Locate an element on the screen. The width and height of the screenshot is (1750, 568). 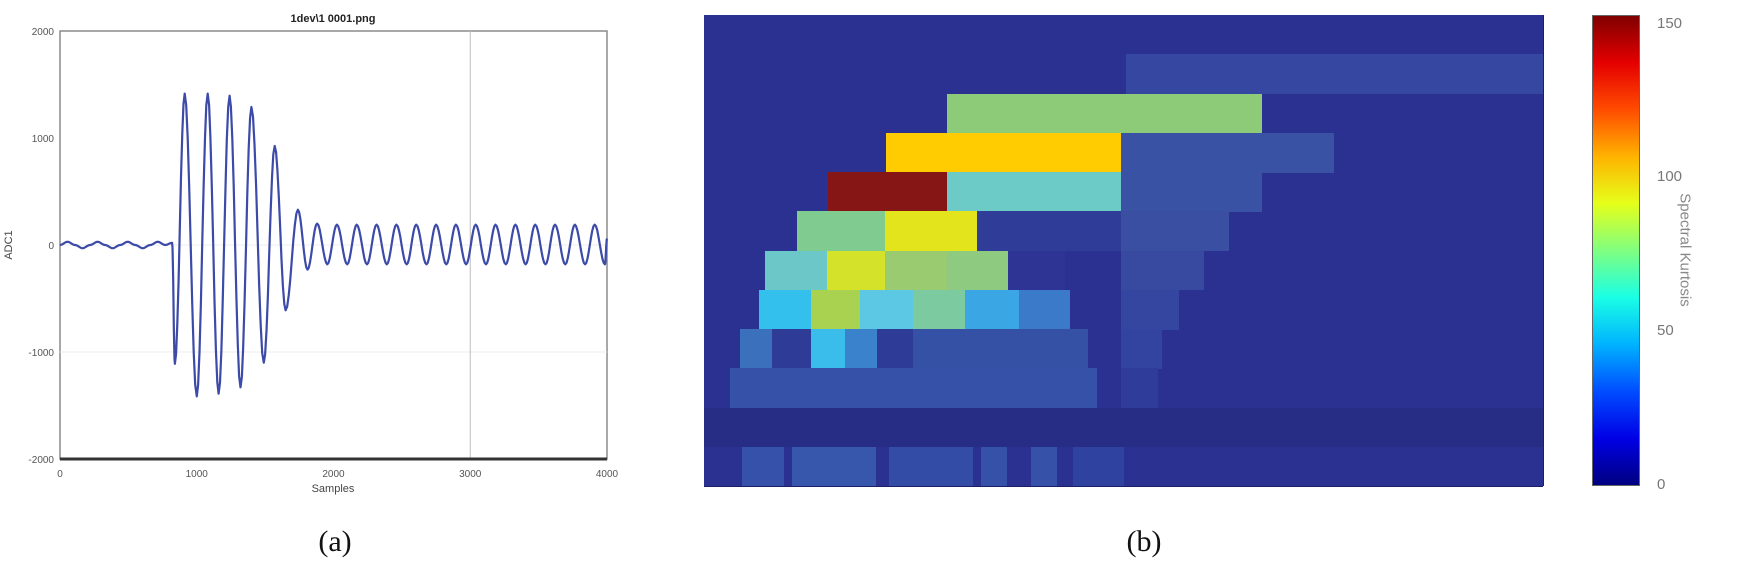
y-tick-label: 1000 is located at coordinates (43, 139).